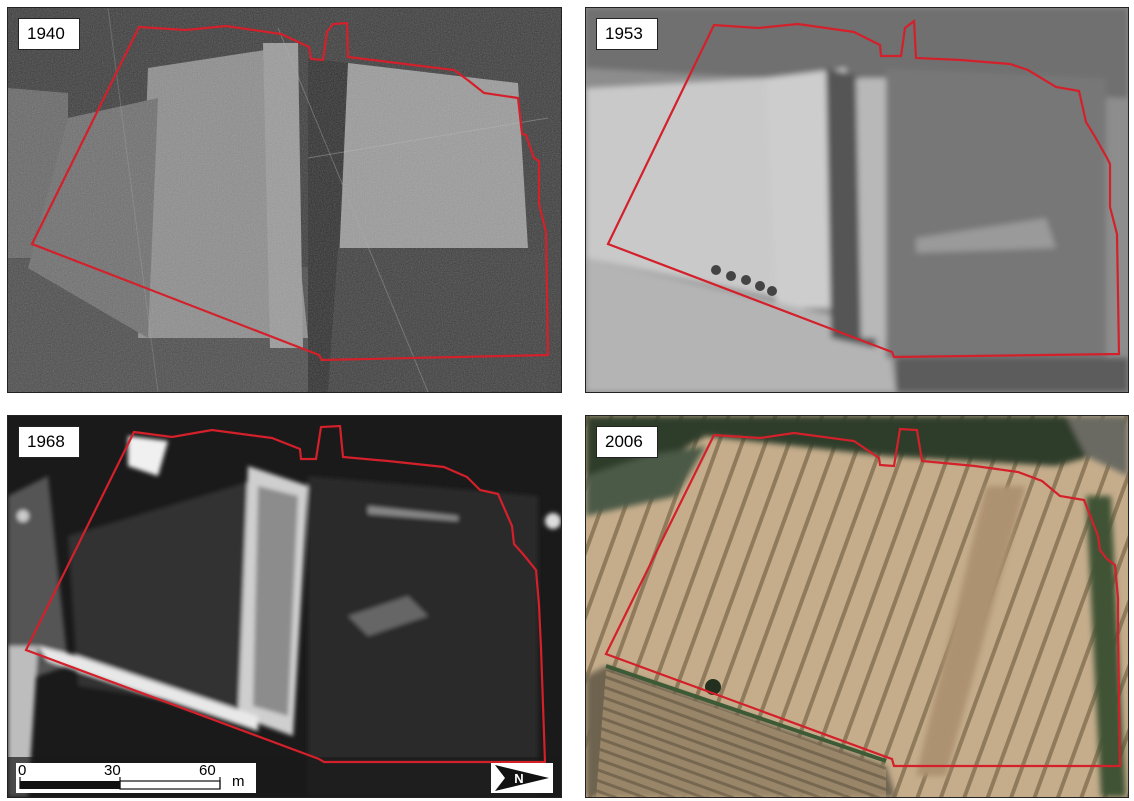 This screenshot has width=1134, height=801. What do you see at coordinates (22, 770) in the screenshot?
I see `scale-tick-label-0: 0` at bounding box center [22, 770].